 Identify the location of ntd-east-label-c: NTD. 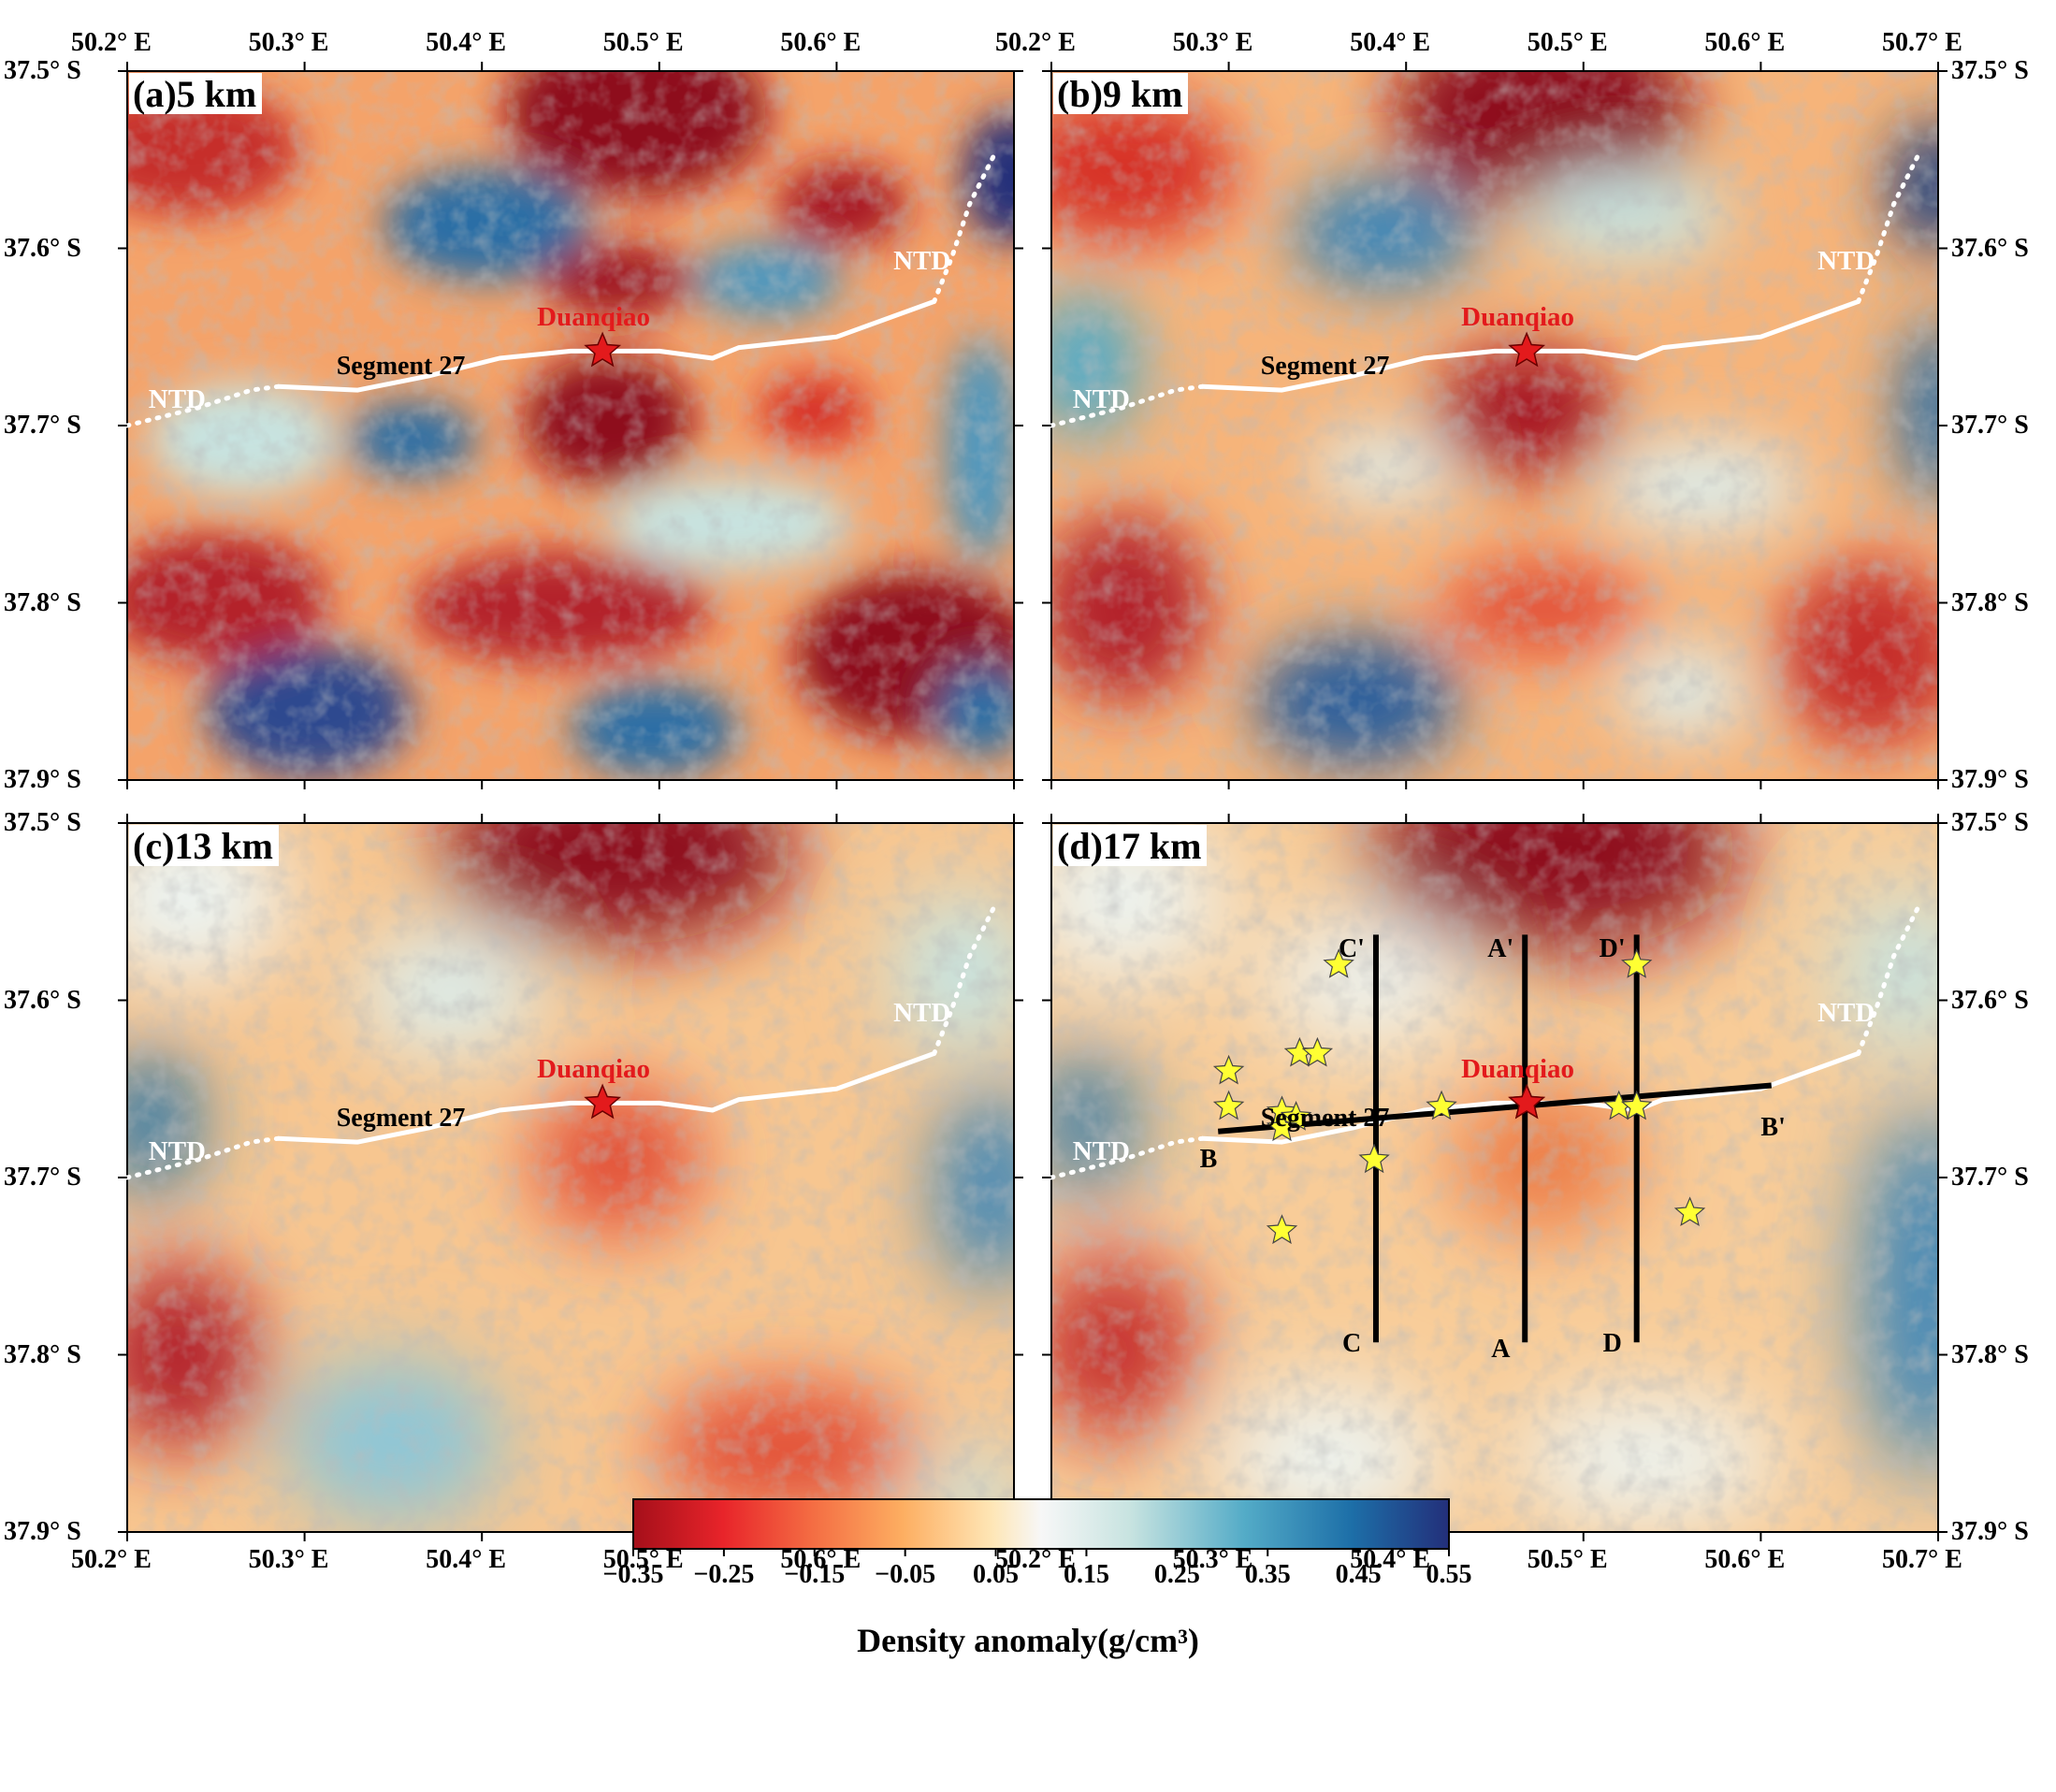
(922, 1013).